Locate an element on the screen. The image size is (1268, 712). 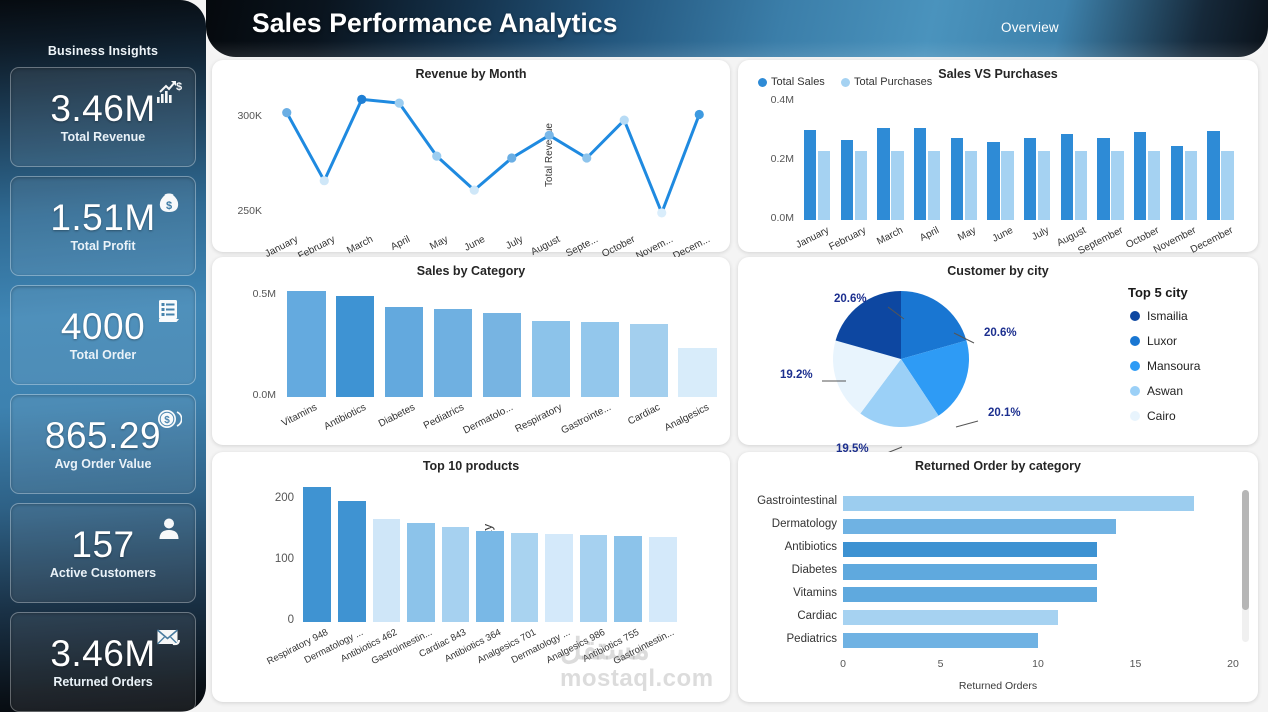
x-tick-label: Antibiotics is located at coordinates (345, 417).